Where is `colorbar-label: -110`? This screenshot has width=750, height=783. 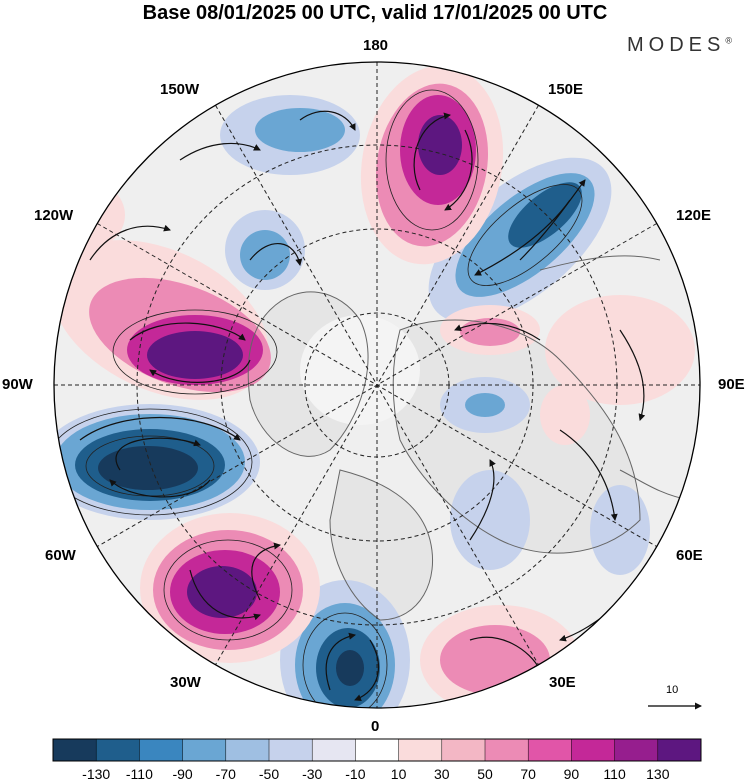 colorbar-label: -110 is located at coordinates (139, 774).